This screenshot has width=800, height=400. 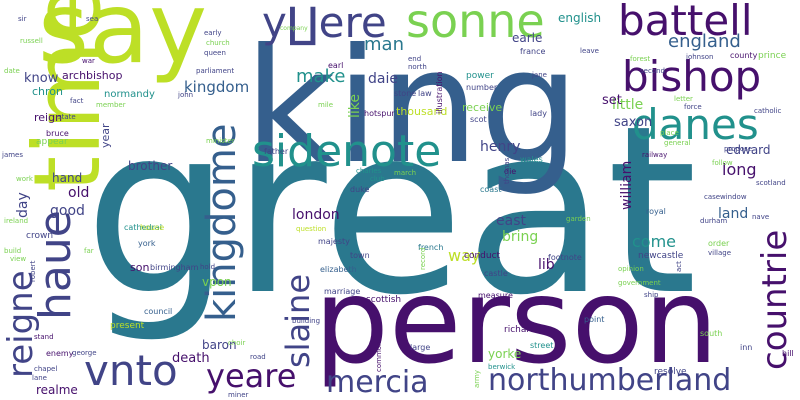 What do you see at coordinates (147, 243) in the screenshot?
I see `cloud-word: york` at bounding box center [147, 243].